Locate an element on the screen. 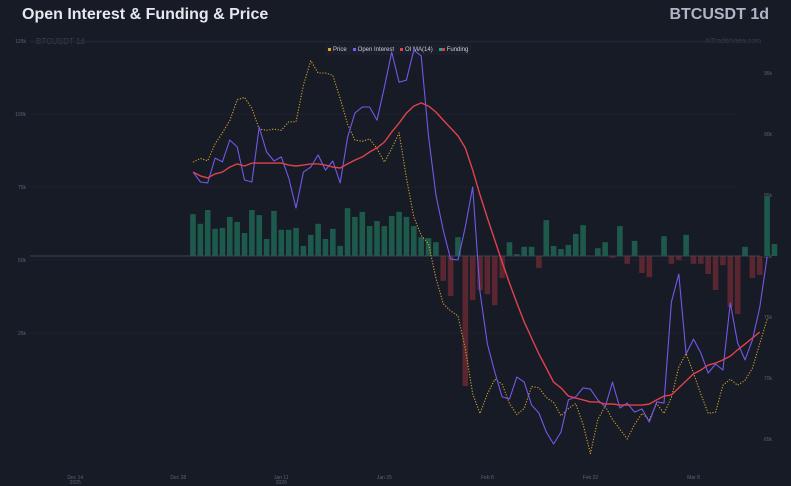 The image size is (791, 486). funding-swatch-icon is located at coordinates (441, 49).